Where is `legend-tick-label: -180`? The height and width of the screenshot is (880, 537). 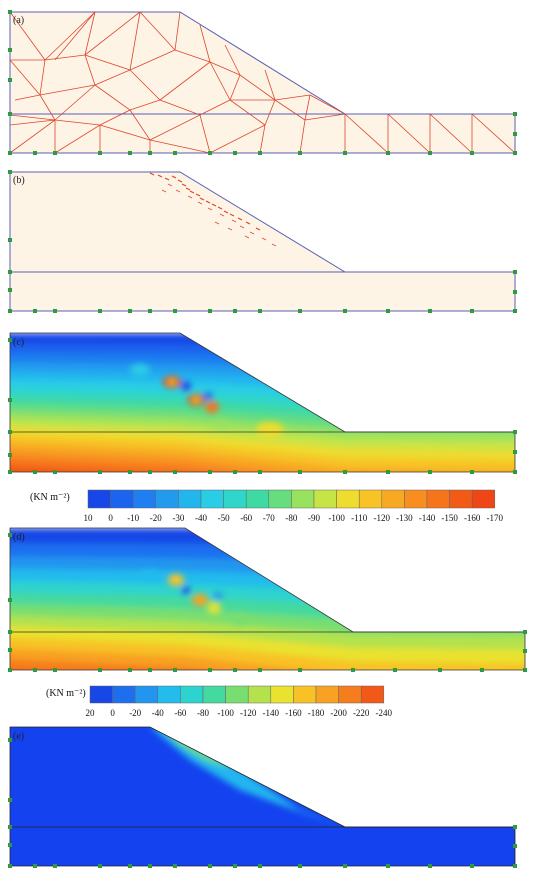 legend-tick-label: -180 is located at coordinates (316, 713).